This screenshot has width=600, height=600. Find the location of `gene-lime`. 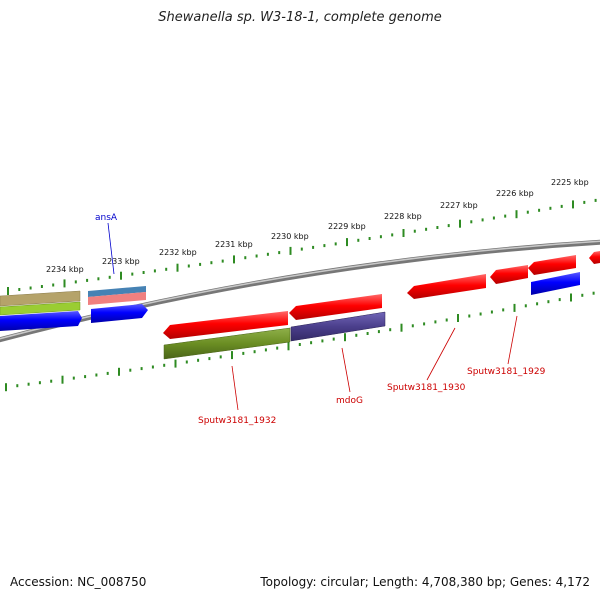

gene-lime is located at coordinates (40, 308).